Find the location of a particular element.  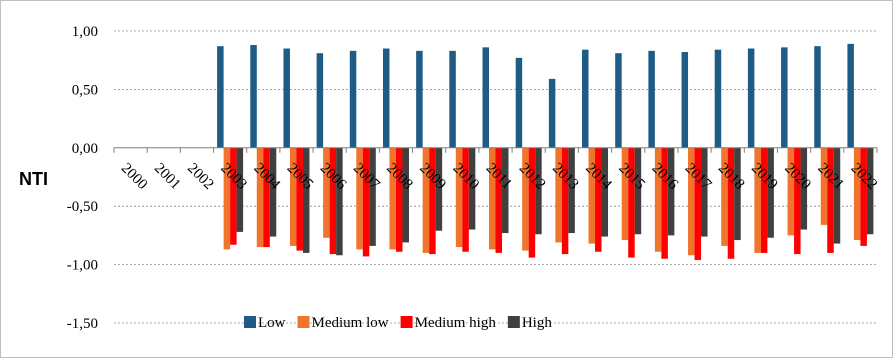

y-axis-ticks: 1,00 0,50 0,00 -0,50 -1,00 -1,50 is located at coordinates (82, 178).